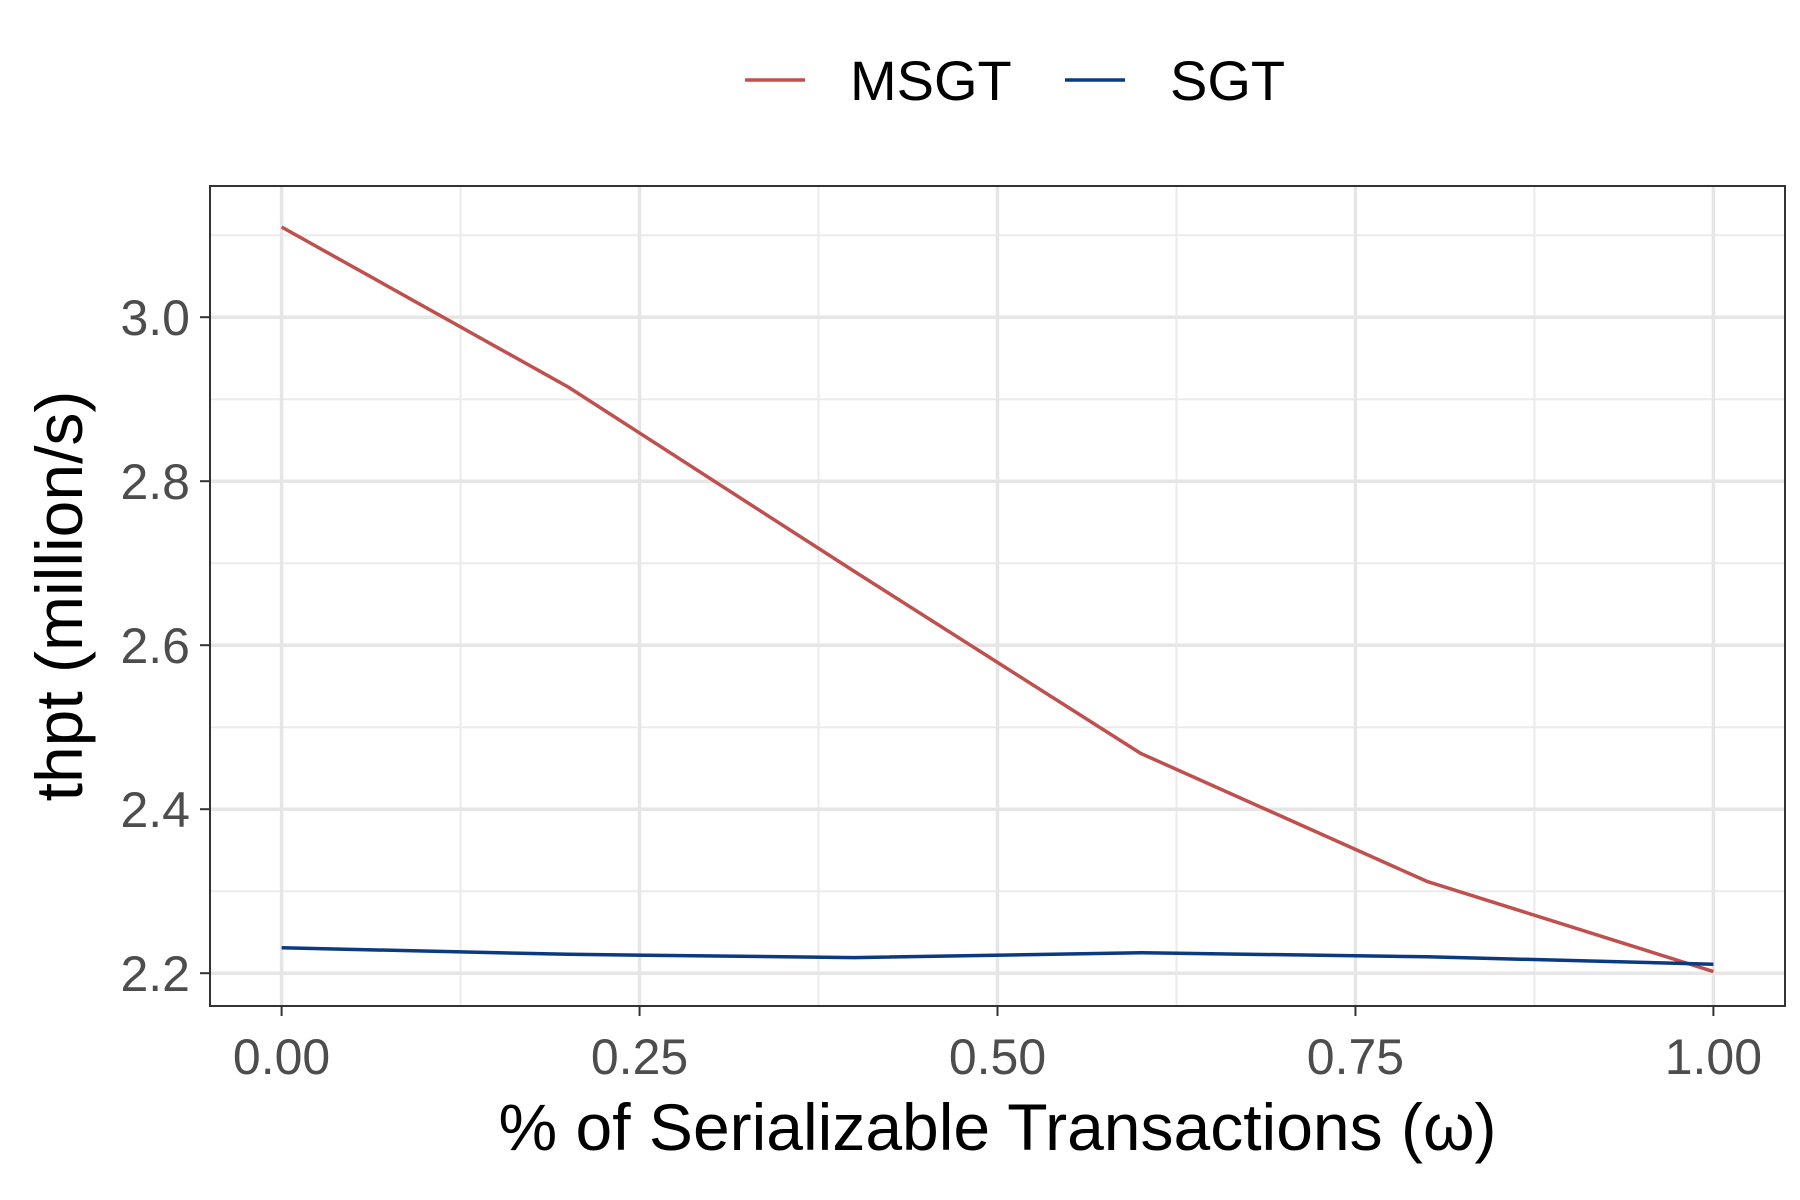  I want to click on y-axis: 2.2 2.4 2.6 2.8 3.0, so click(165, 646).